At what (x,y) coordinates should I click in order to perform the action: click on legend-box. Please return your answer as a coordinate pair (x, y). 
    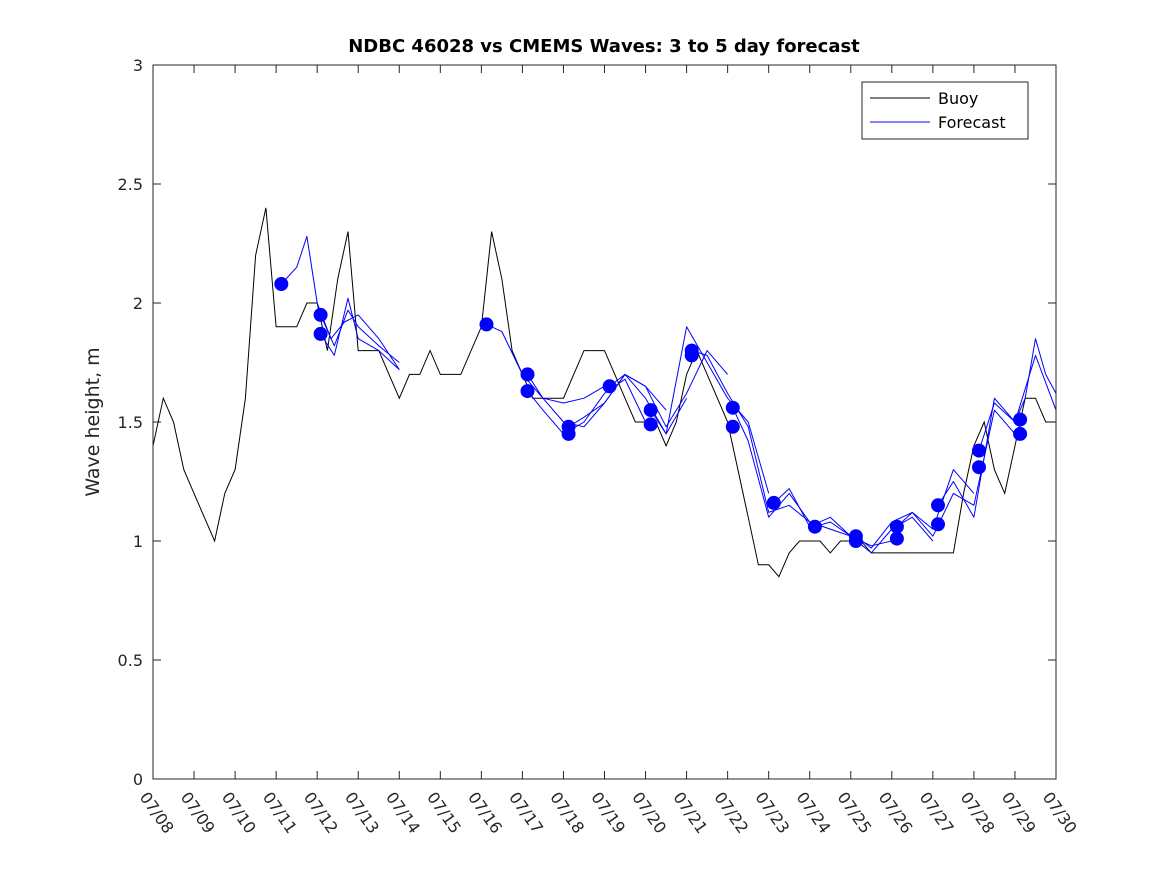
    Looking at the image, I should click on (945, 110).